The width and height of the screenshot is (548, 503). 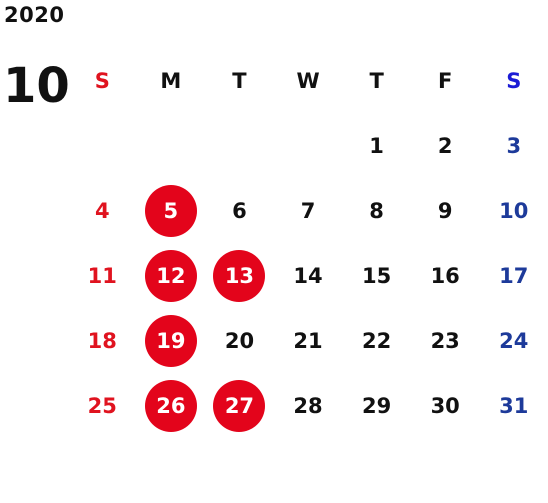 I want to click on day-number: 9, so click(x=445, y=210).